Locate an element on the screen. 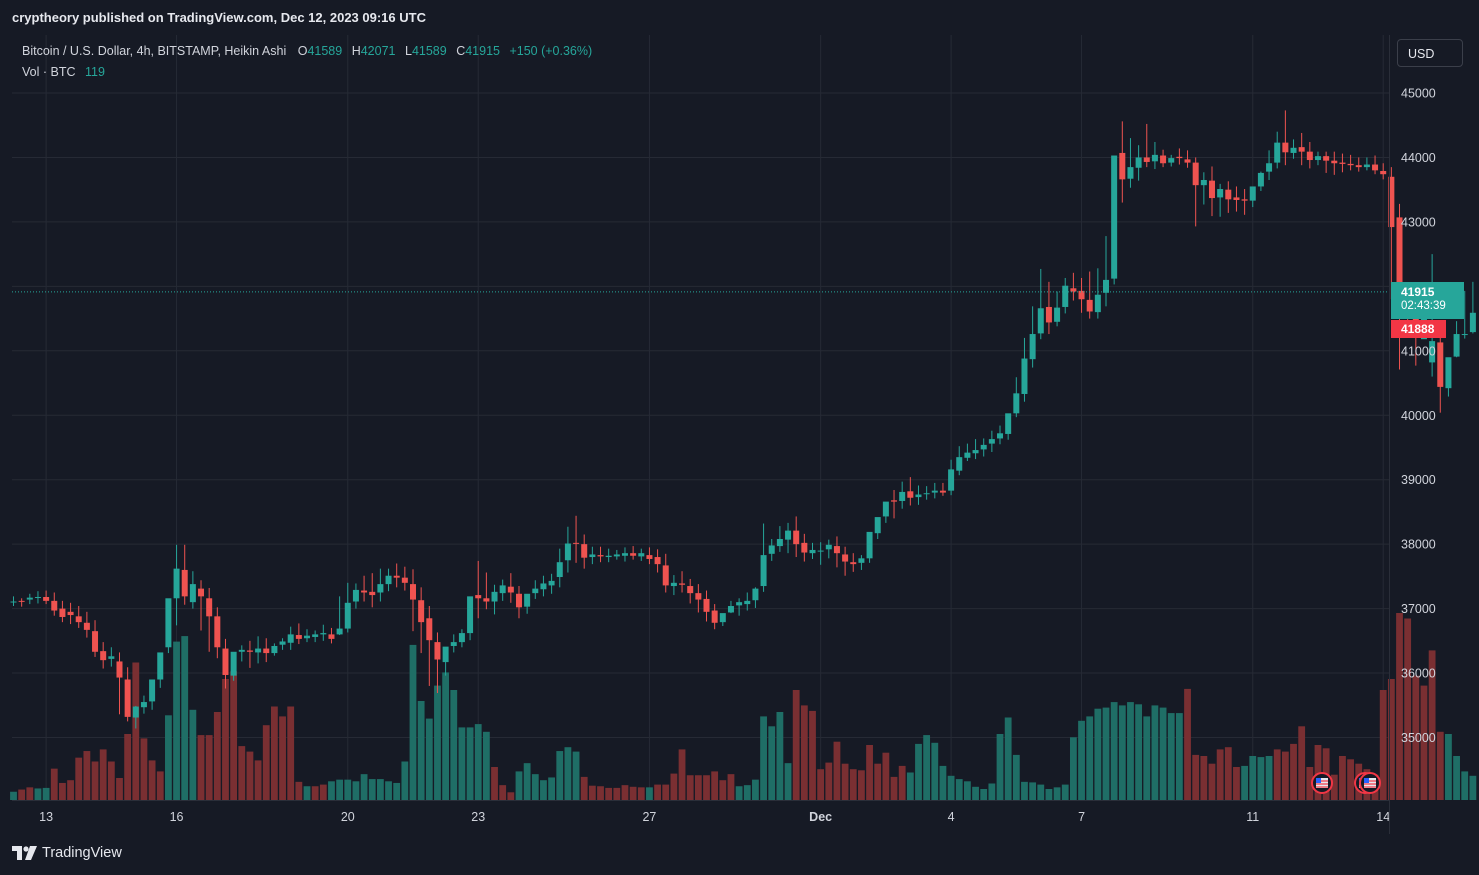  time-tick-label: 13 is located at coordinates (46, 817).